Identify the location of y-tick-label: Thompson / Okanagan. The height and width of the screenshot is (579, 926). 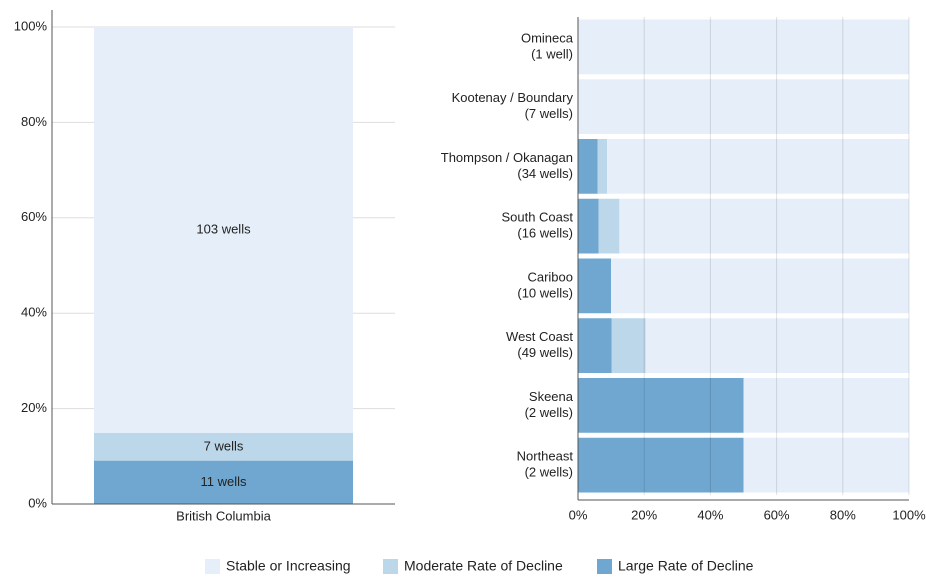
(507, 157).